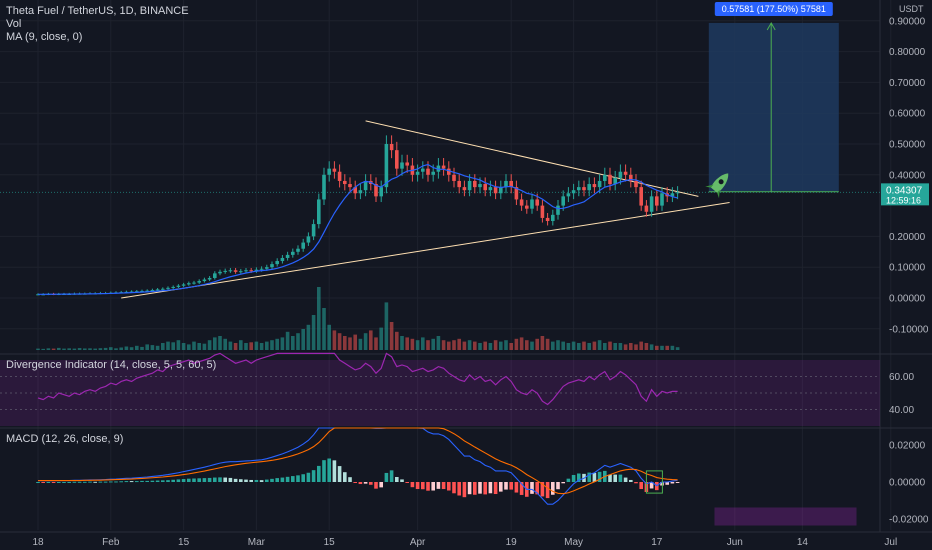 The height and width of the screenshot is (550, 932). Describe the element at coordinates (907, 268) in the screenshot. I see `price-tick-label: 0.10000` at that location.